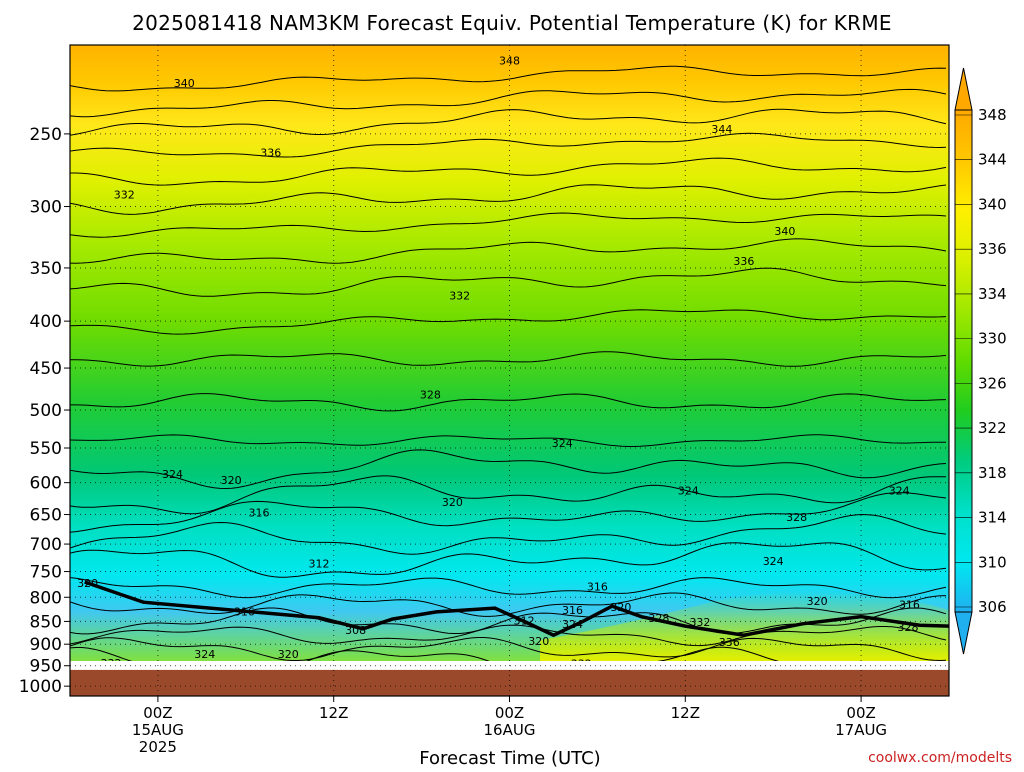 Image resolution: width=1024 pixels, height=772 pixels. Describe the element at coordinates (46, 545) in the screenshot. I see `y-tick-label: 700` at that location.